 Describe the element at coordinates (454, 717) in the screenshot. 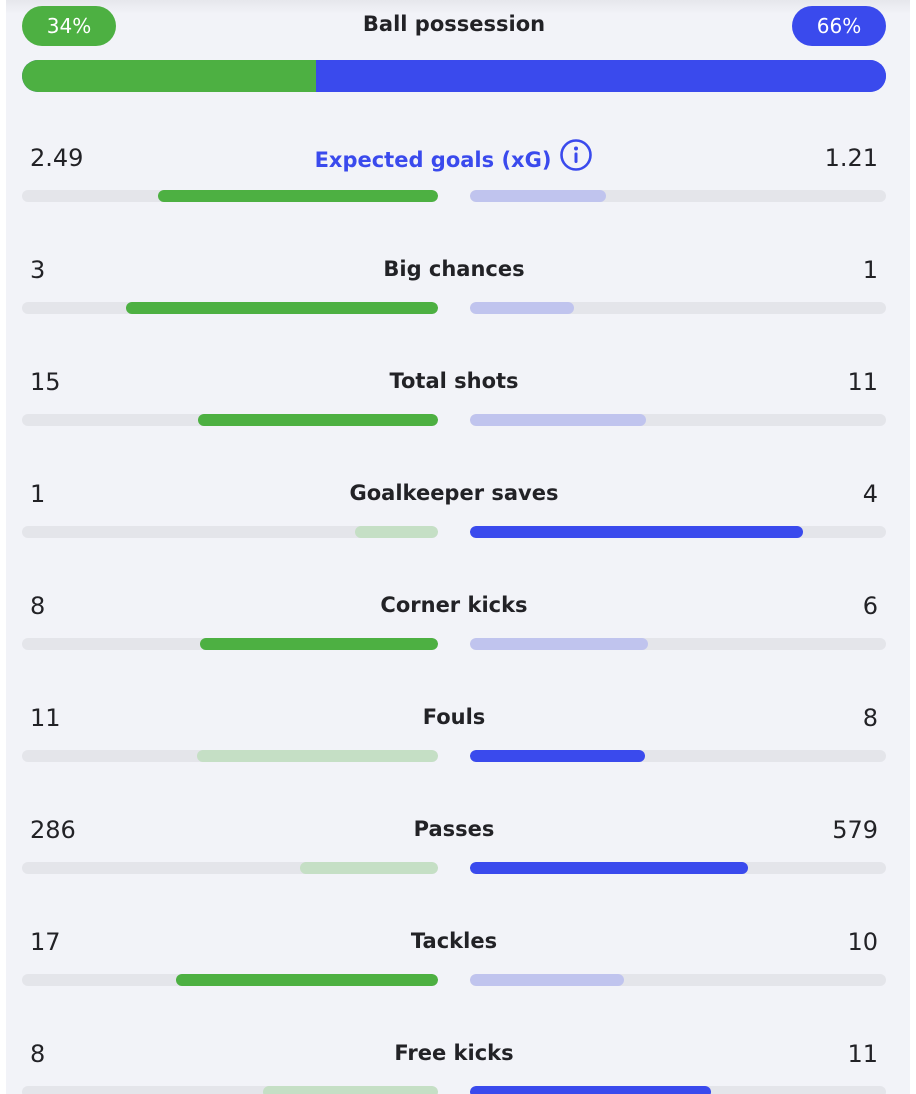

I see `stat-label: Fouls` at that location.